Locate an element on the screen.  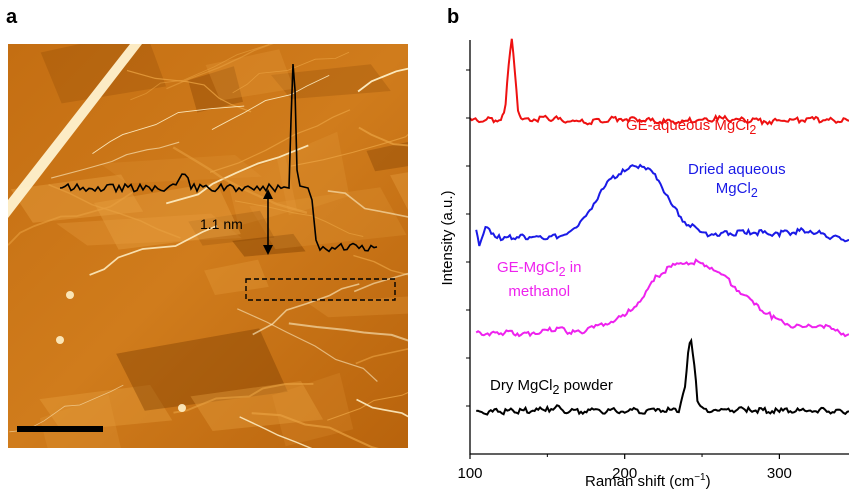
x-tick-label: 200 is located at coordinates (624, 473).